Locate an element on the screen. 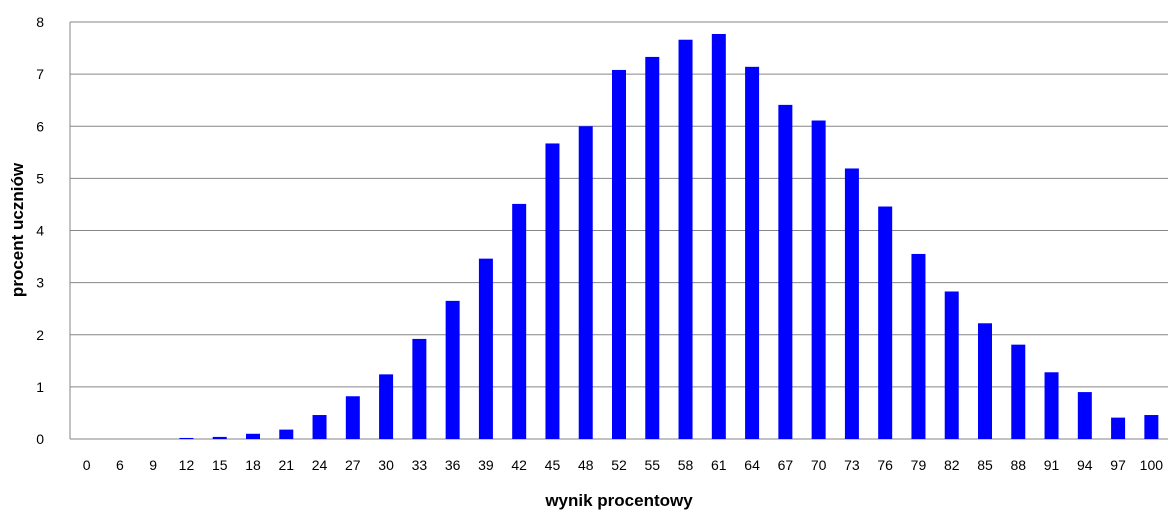 This screenshot has width=1174, height=516. x-tick-label: 12 is located at coordinates (187, 465).